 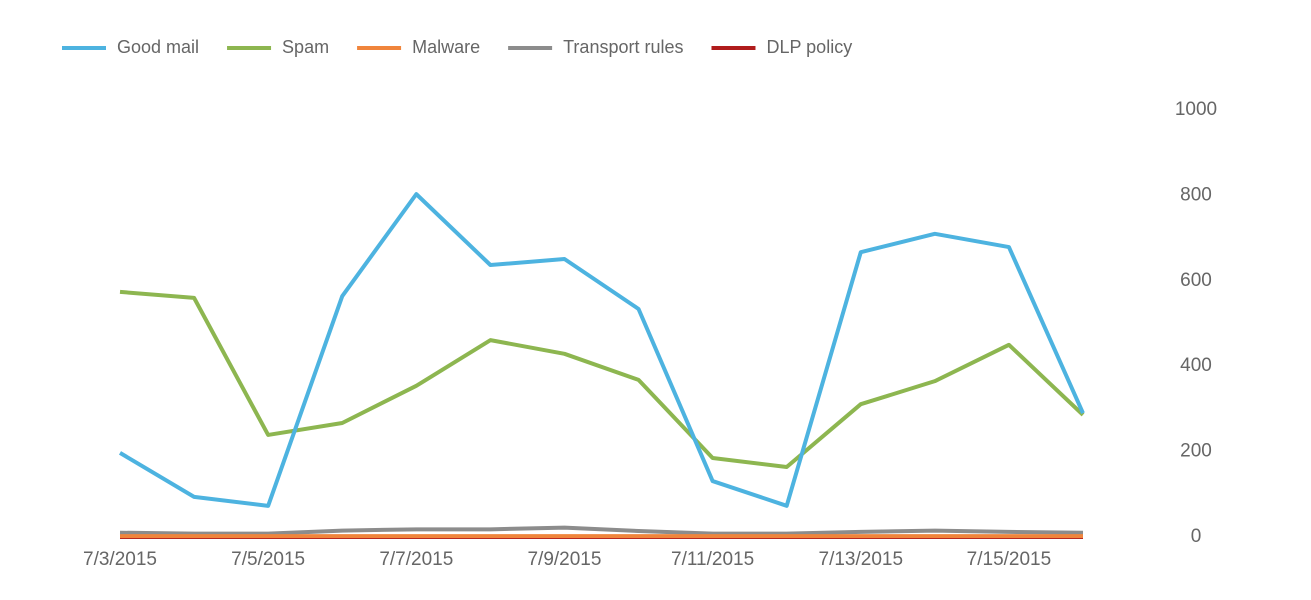 What do you see at coordinates (1196, 280) in the screenshot?
I see `y-tick-label: 600` at bounding box center [1196, 280].